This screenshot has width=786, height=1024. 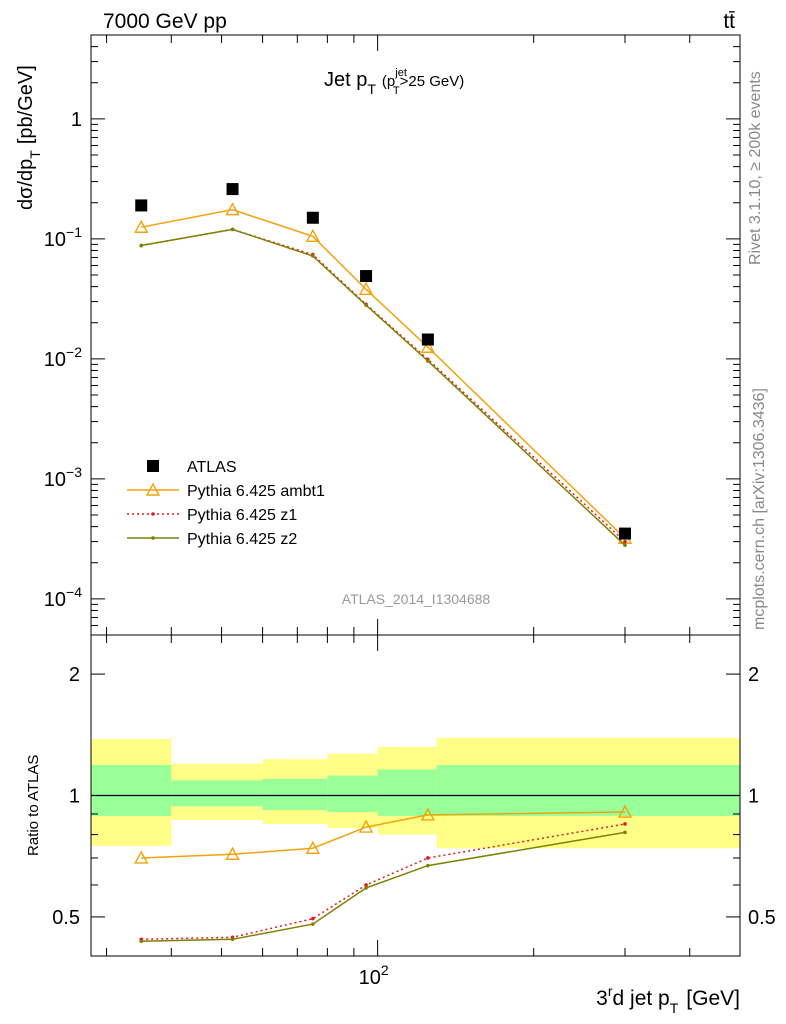 I want to click on mcplots-reference-label: mcplots.cern.ch [arXiv:1306.3436], so click(x=759, y=509).